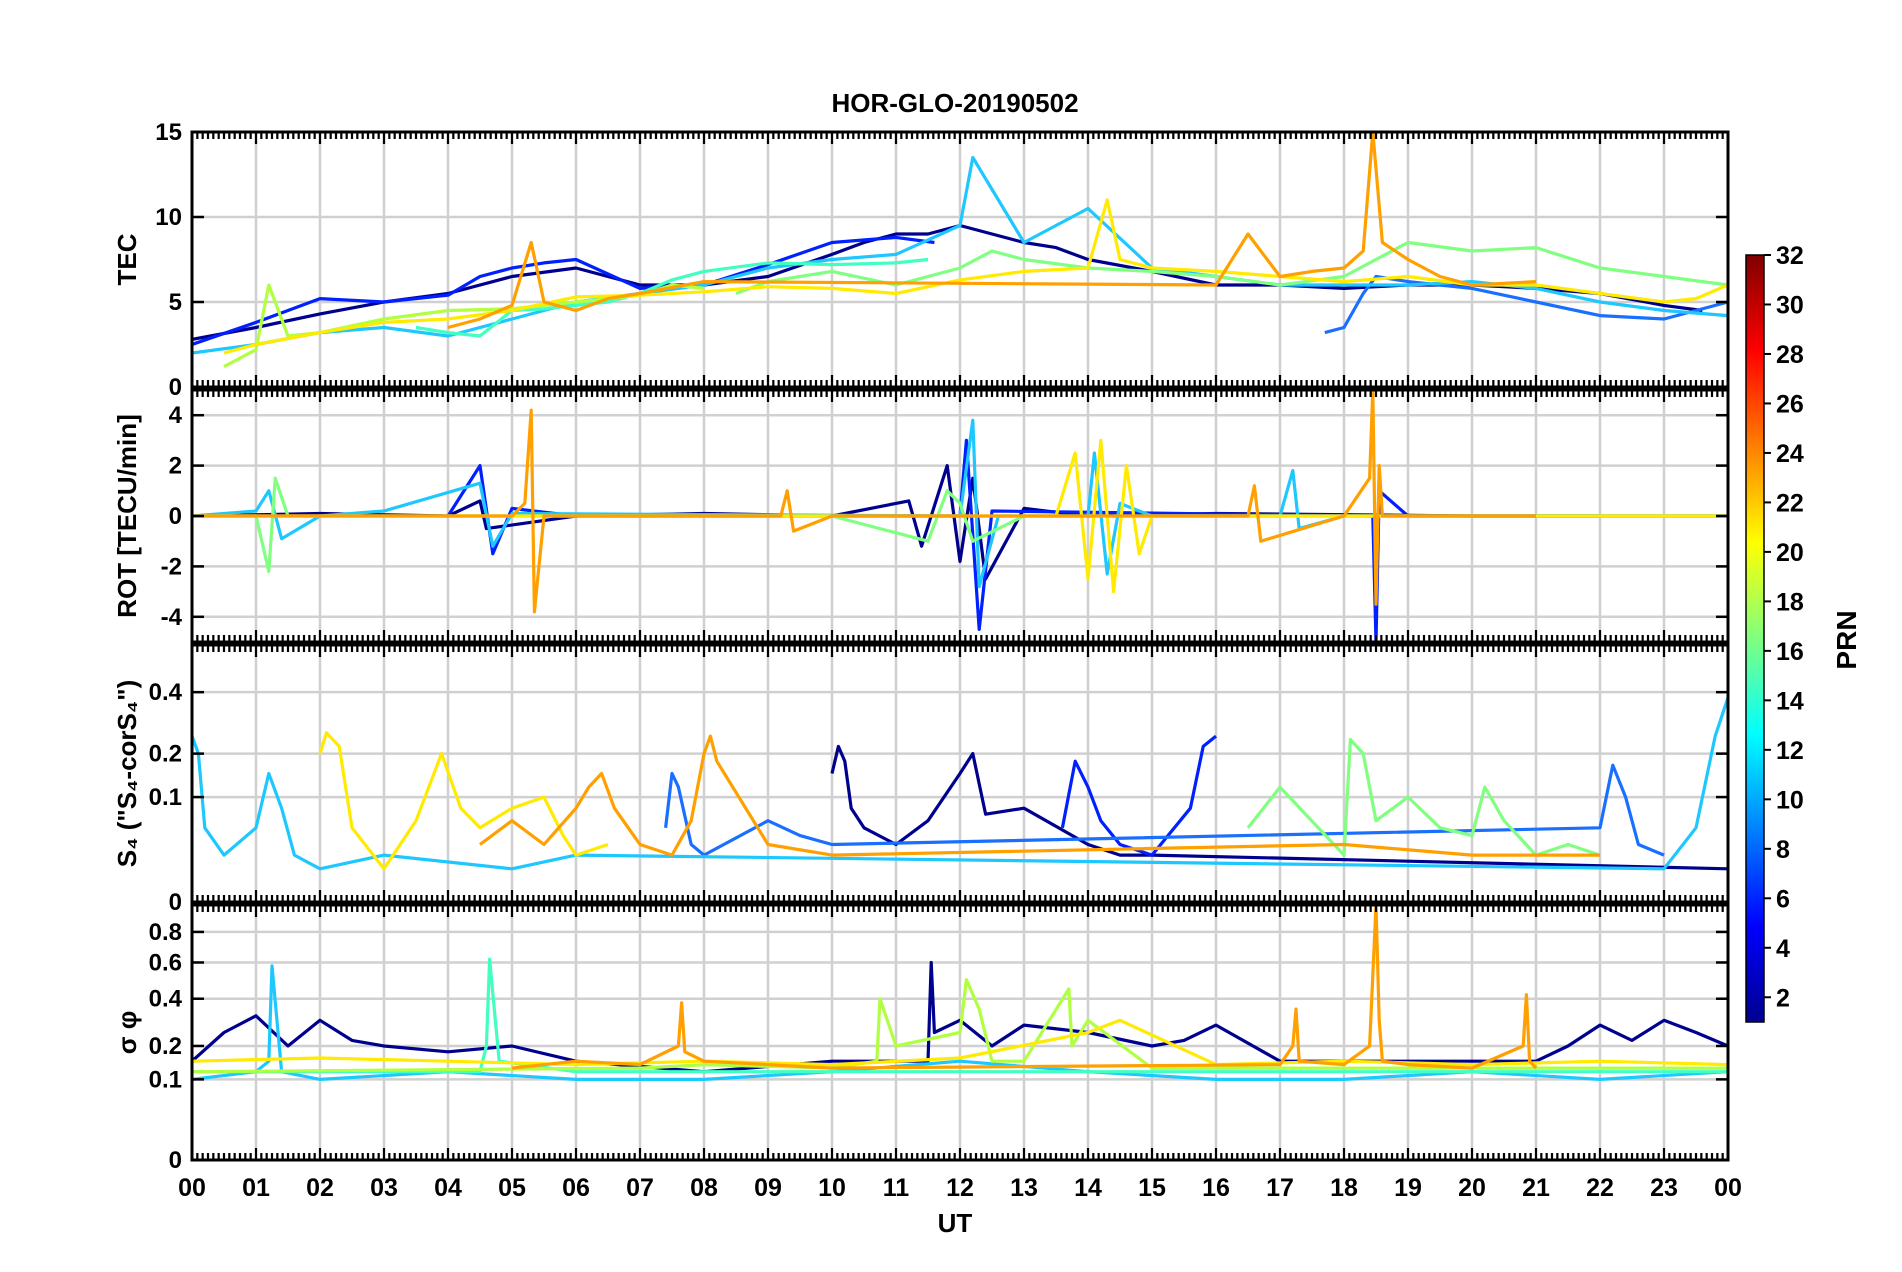 Image resolution: width=1902 pixels, height=1272 pixels. I want to click on y-axis-label: σ φ, so click(127, 1033).